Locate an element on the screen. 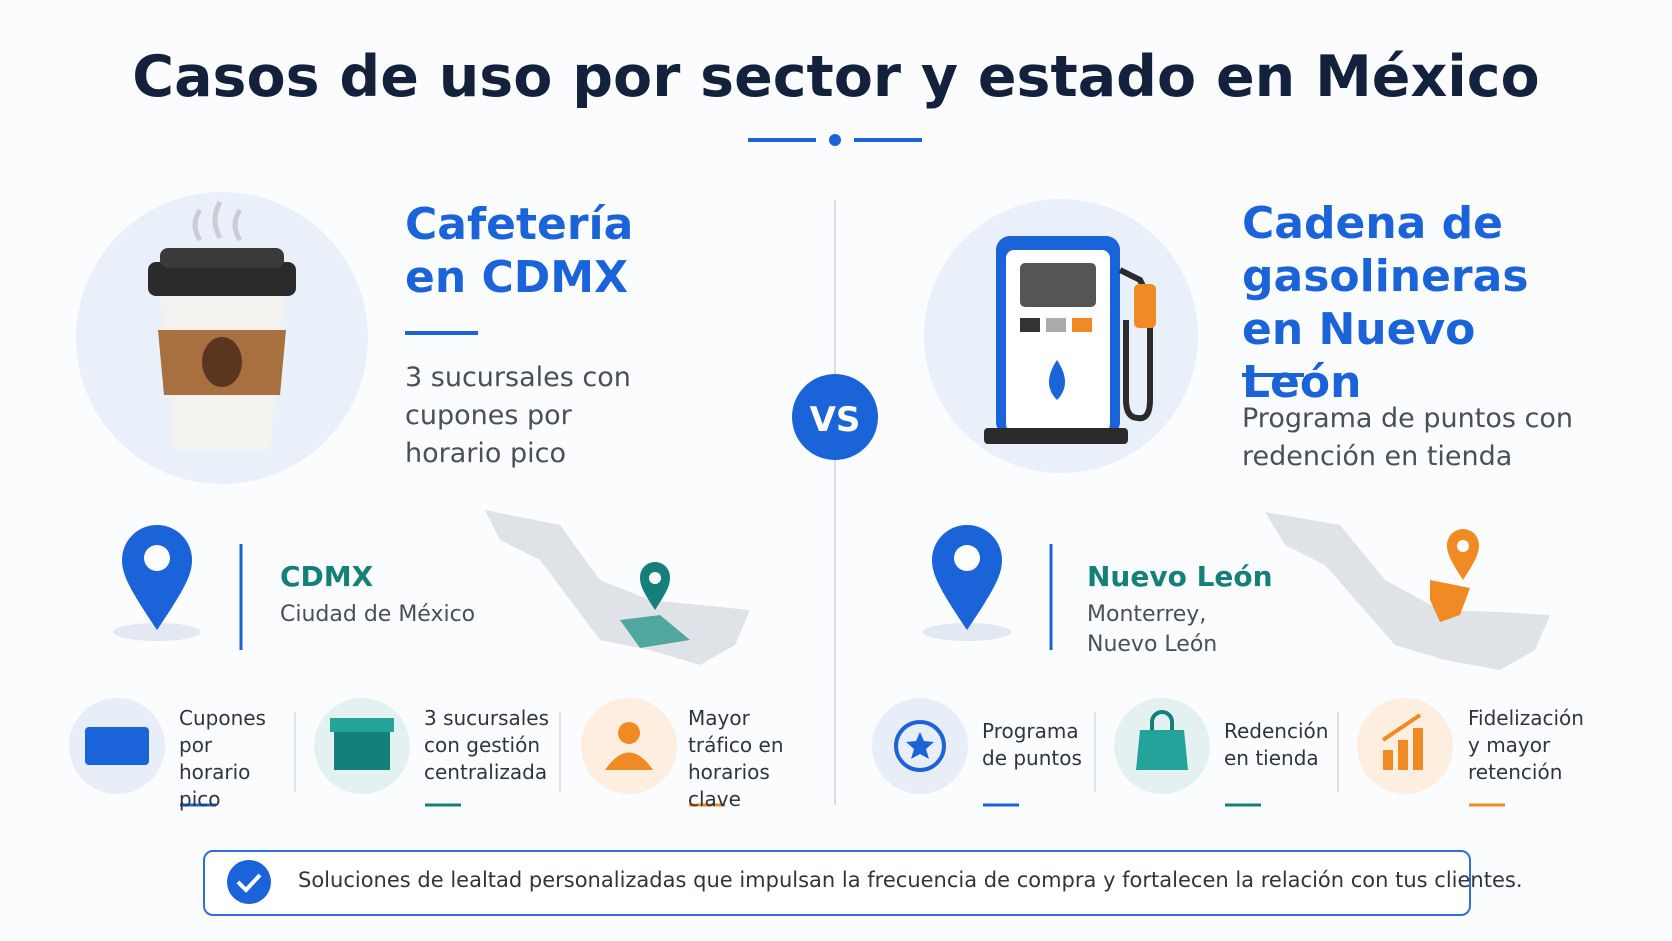 The width and height of the screenshot is (1672, 941). footer-box is located at coordinates (837, 883).